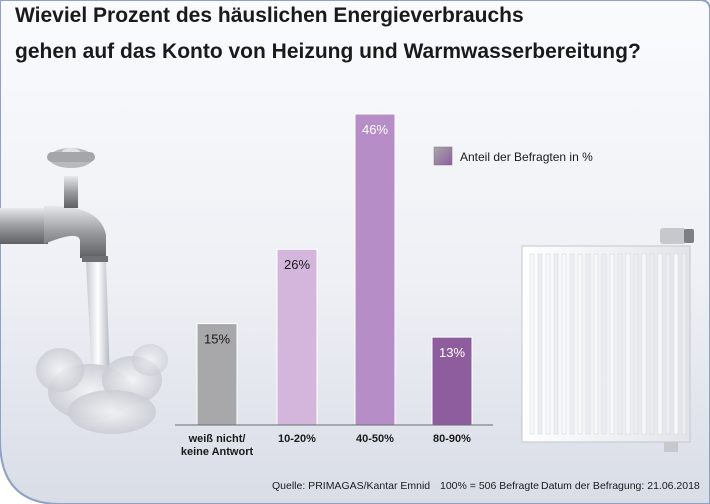  What do you see at coordinates (217, 339) in the screenshot?
I see `bar-value-label-0: 15%` at bounding box center [217, 339].